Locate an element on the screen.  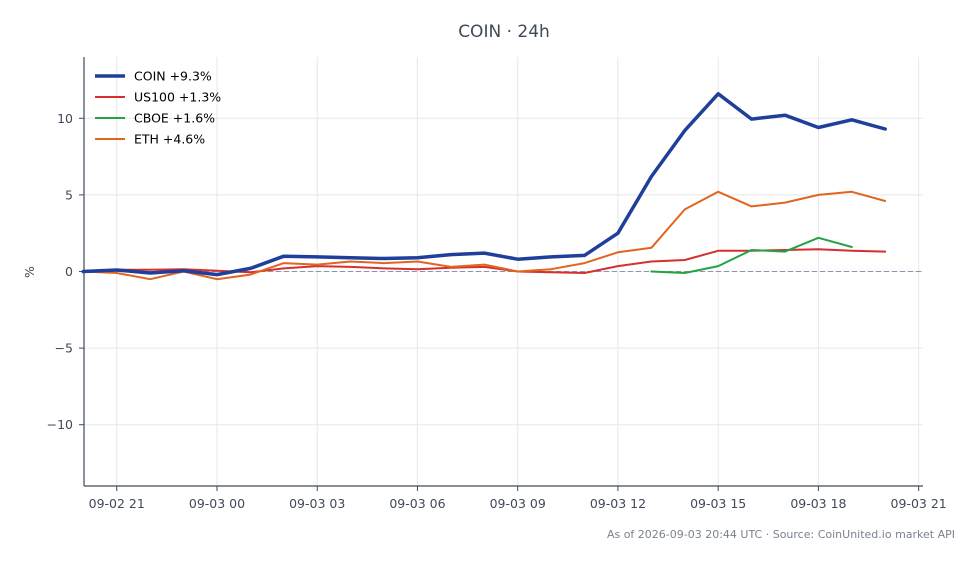
x-tick-label: 09-03 06 is located at coordinates (417, 503).